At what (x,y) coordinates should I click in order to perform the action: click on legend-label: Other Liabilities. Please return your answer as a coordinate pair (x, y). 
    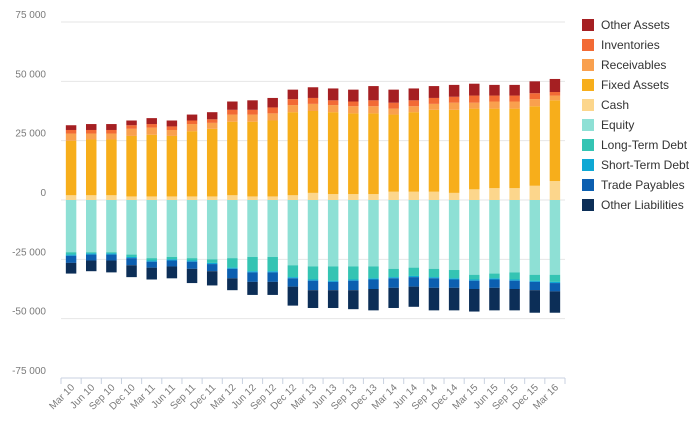
    Looking at the image, I should click on (642, 205).